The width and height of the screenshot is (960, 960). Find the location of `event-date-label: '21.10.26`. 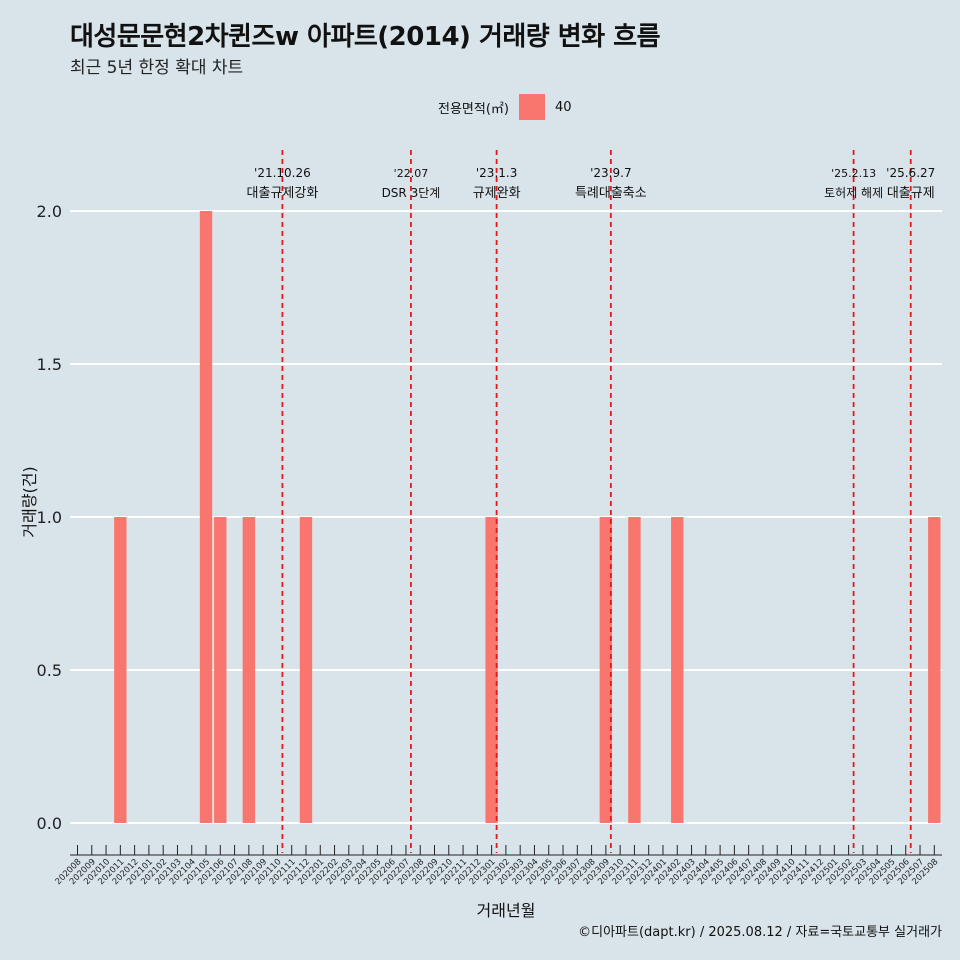

event-date-label: '21.10.26 is located at coordinates (282, 173).